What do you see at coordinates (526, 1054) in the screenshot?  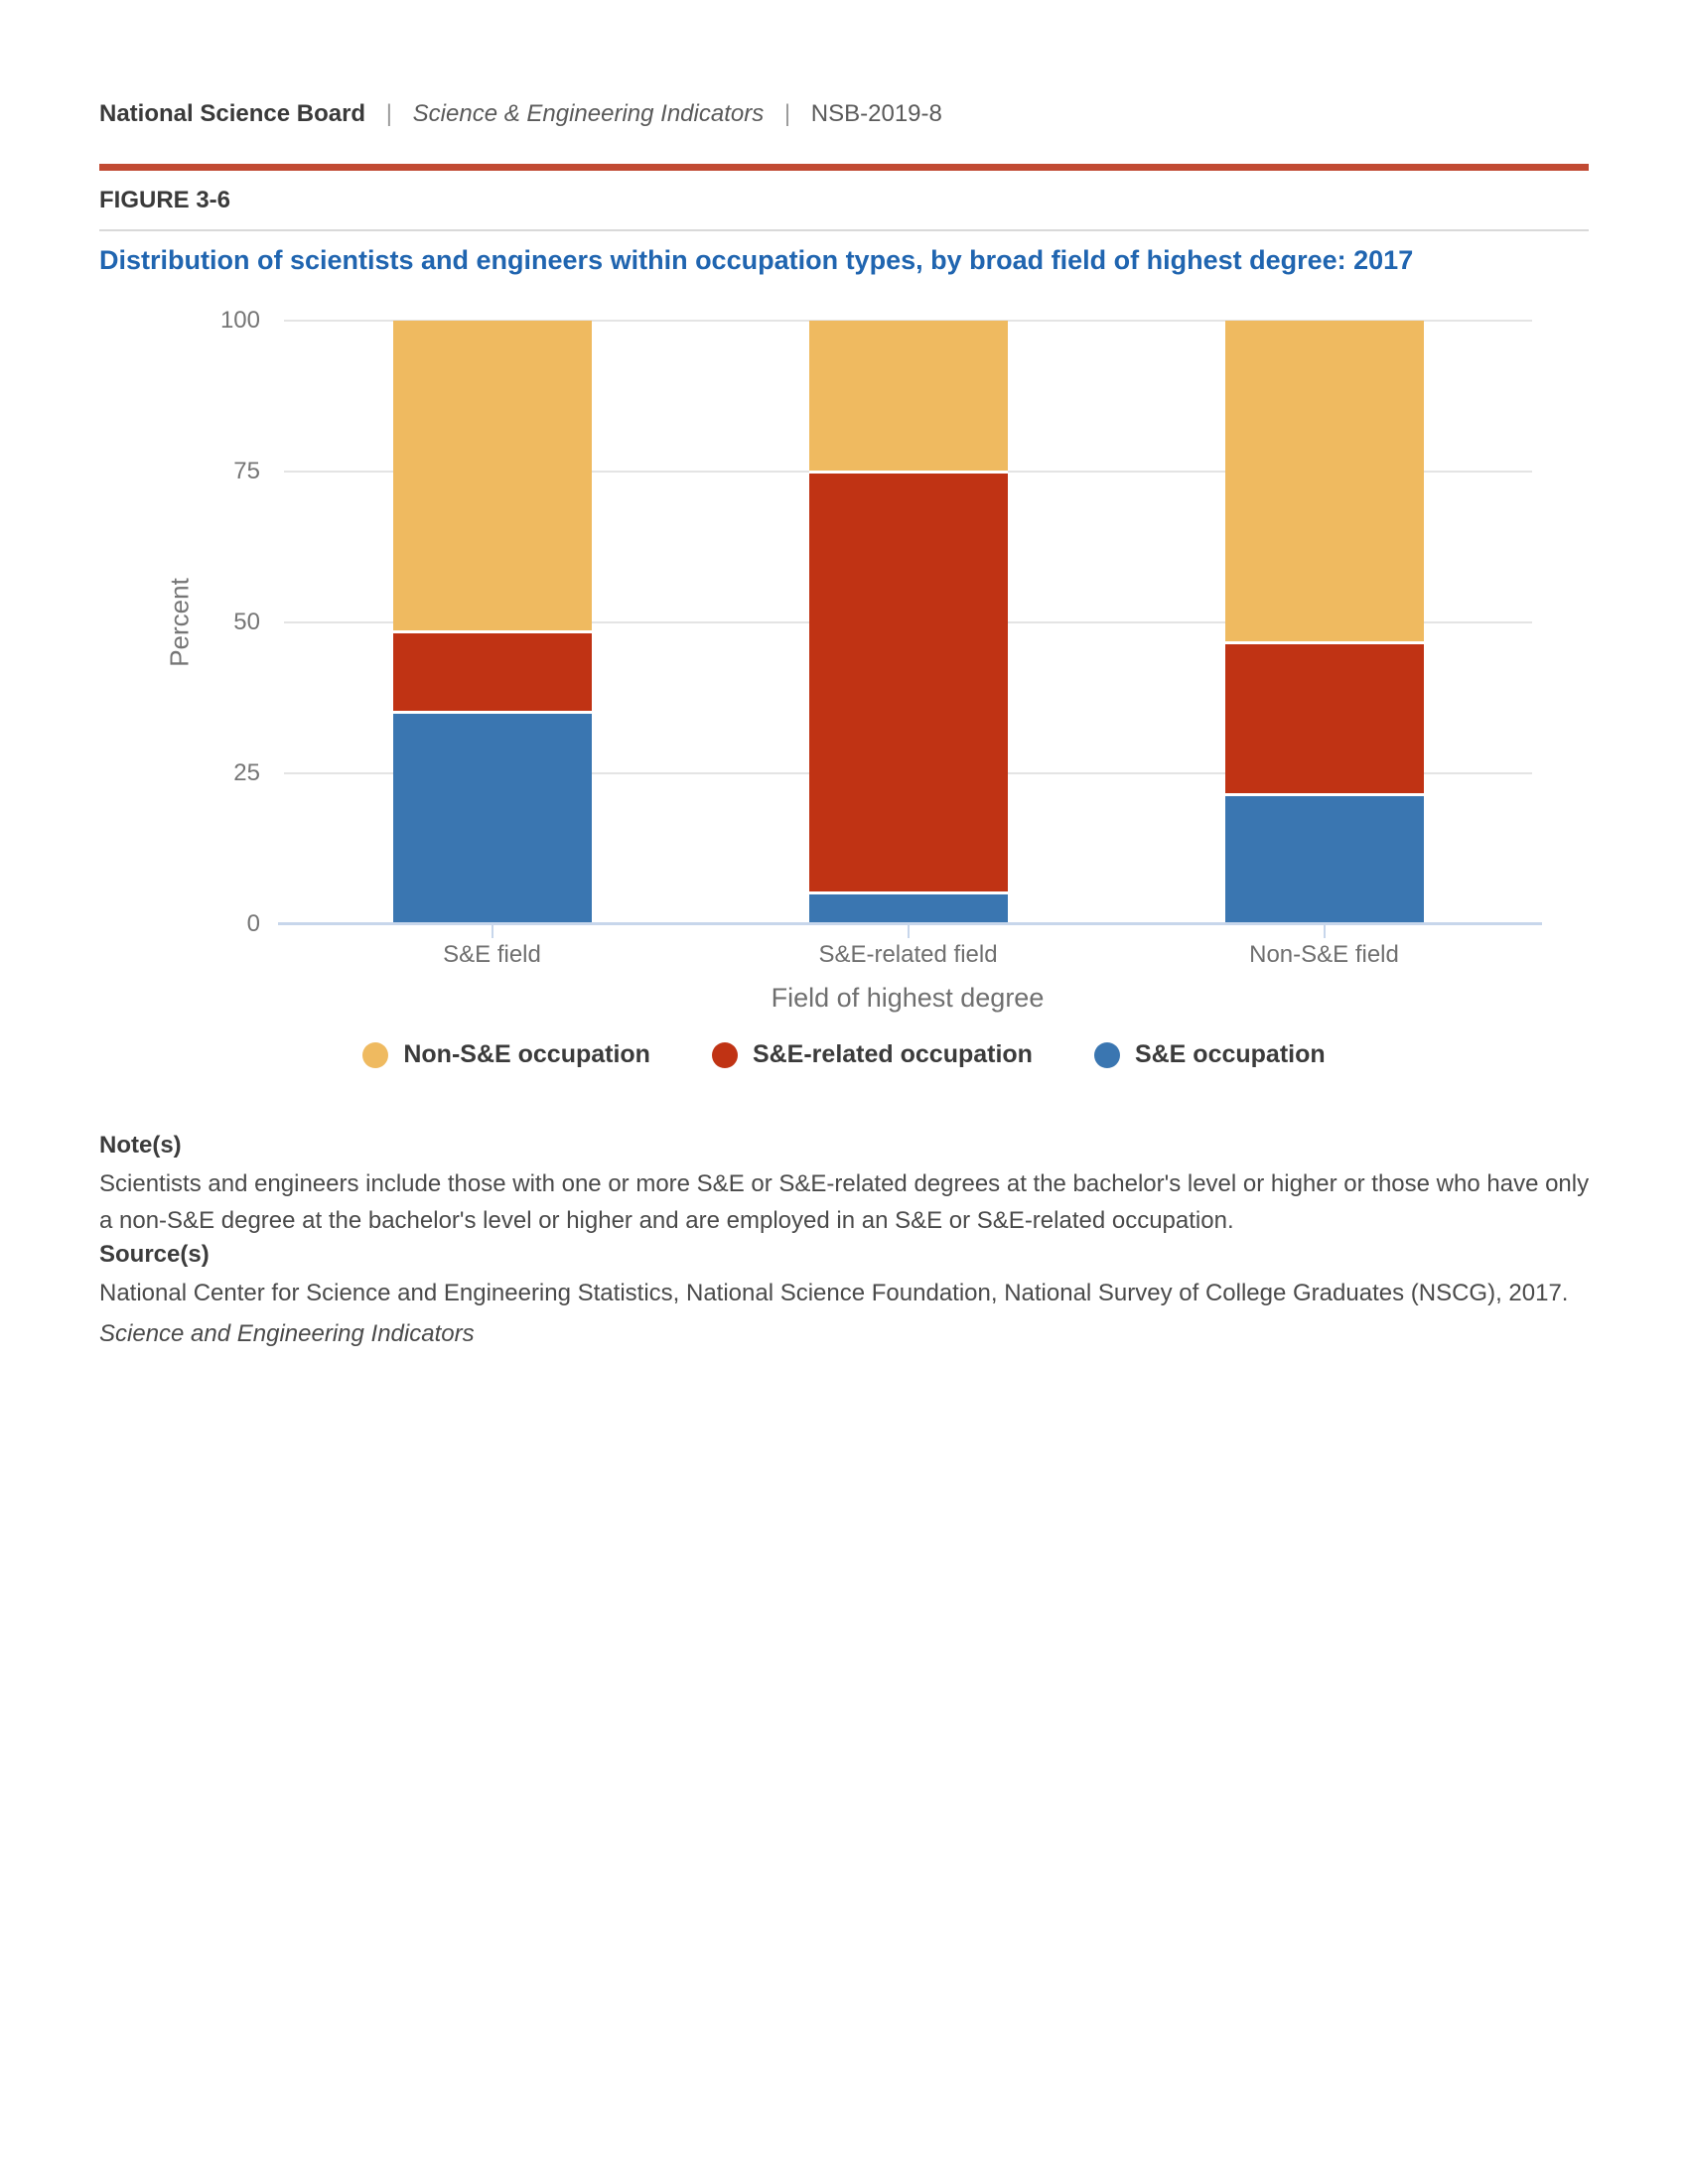 I see `legend-label-non-s-e-occupation: Non-S&E occupation` at bounding box center [526, 1054].